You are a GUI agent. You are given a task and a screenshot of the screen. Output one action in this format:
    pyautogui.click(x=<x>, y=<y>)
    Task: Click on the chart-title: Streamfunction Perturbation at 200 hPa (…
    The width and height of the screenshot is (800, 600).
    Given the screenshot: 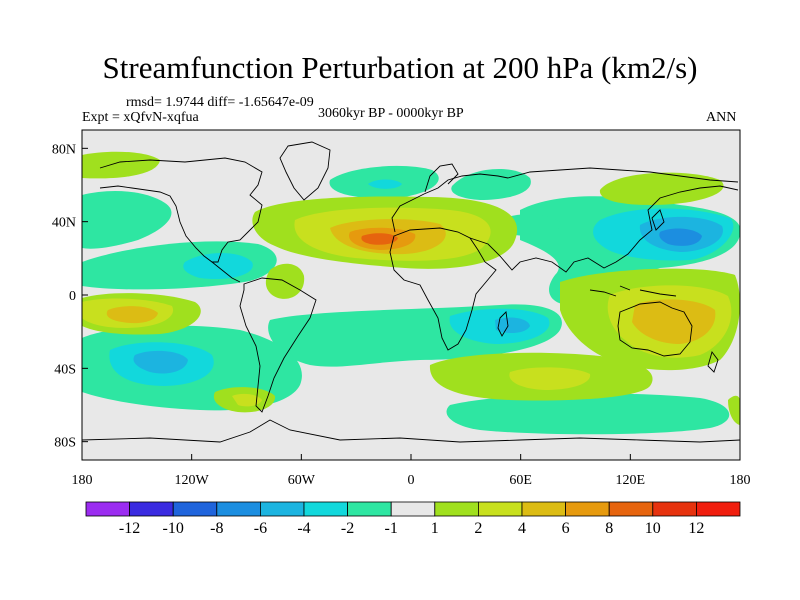 What is the action you would take?
    pyautogui.click(x=400, y=67)
    